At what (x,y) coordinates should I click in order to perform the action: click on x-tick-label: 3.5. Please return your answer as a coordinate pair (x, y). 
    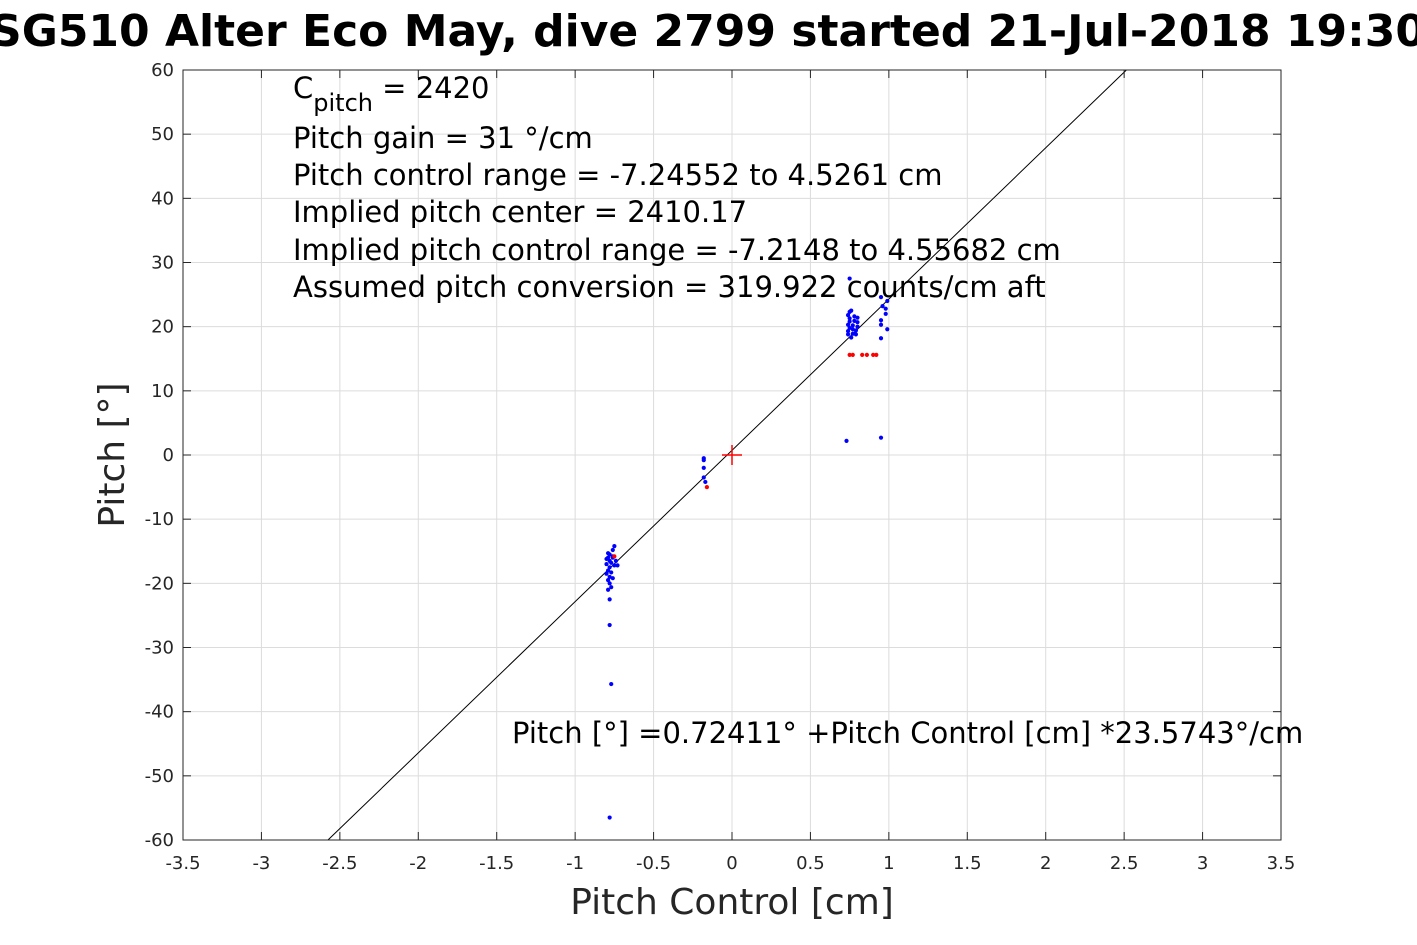
    Looking at the image, I should click on (1281, 863).